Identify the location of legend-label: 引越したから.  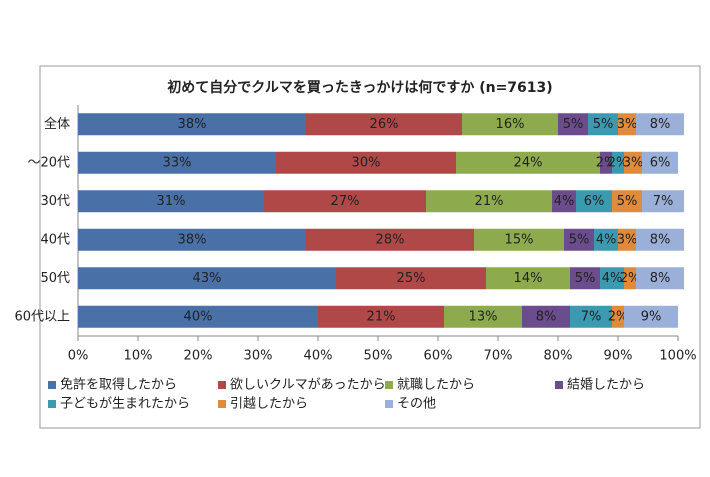
(269, 404).